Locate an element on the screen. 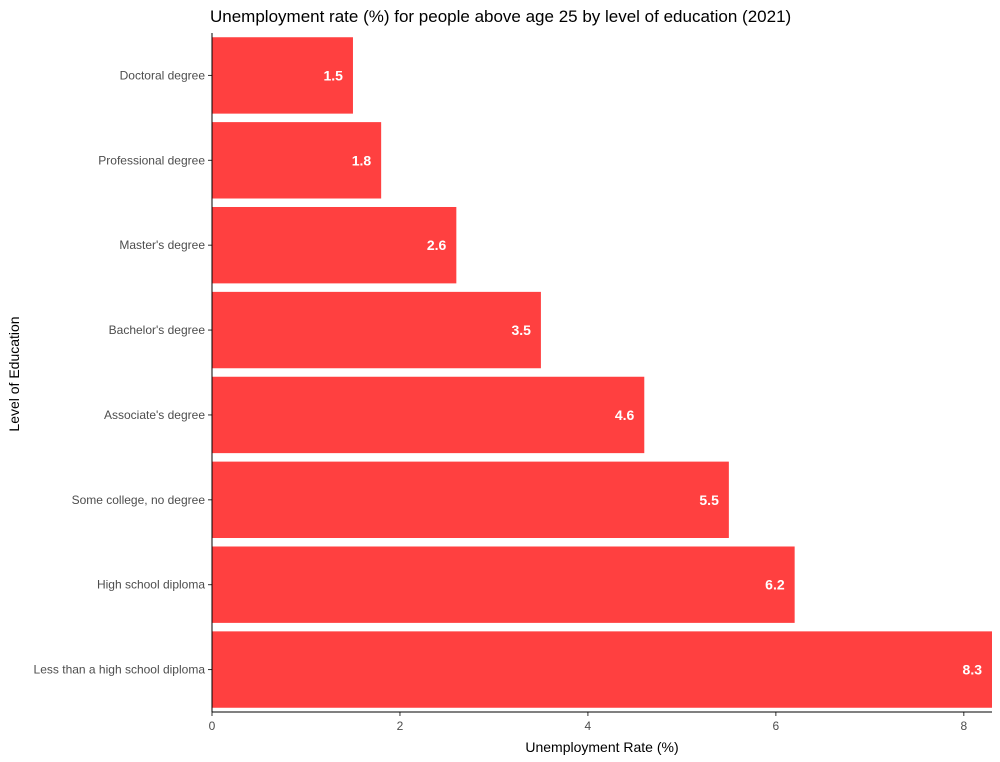  bar-value-label: 4.6 is located at coordinates (625, 415).